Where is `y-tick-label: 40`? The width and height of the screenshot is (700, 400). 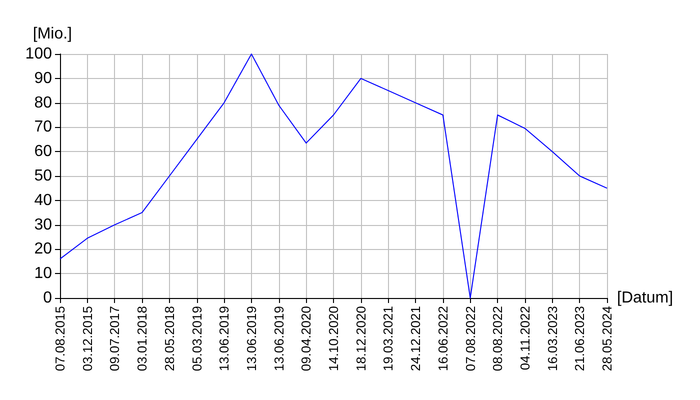 y-tick-label: 40 is located at coordinates (43, 200).